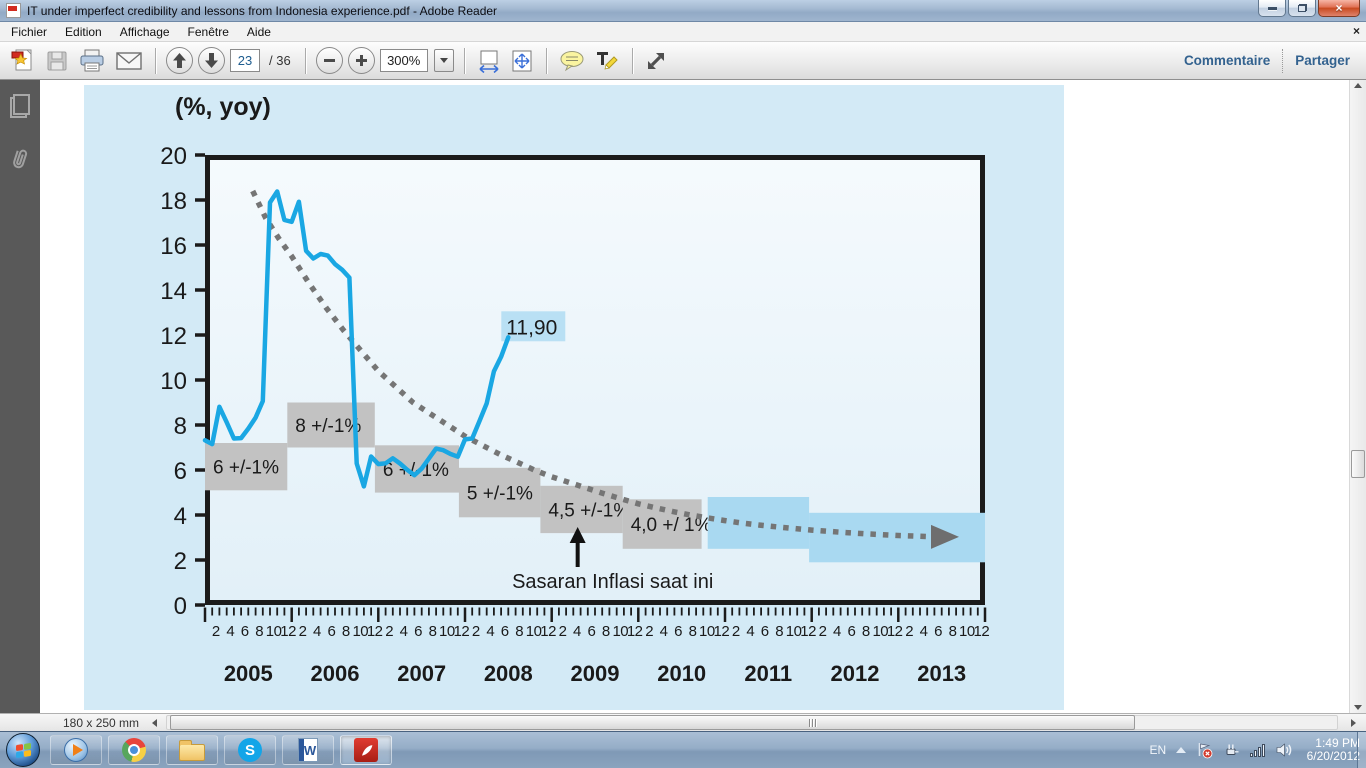 The width and height of the screenshot is (1366, 768). What do you see at coordinates (180, 426) in the screenshot?
I see `y-tick-label: 8` at bounding box center [180, 426].